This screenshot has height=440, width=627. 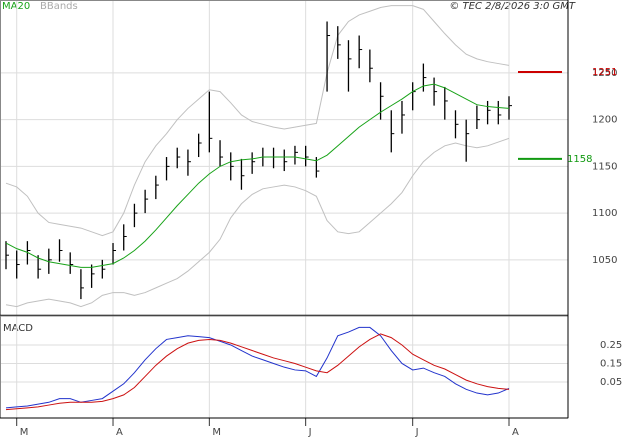 What do you see at coordinates (604, 213) in the screenshot?
I see `y-tick-label: 1100` at bounding box center [604, 213].